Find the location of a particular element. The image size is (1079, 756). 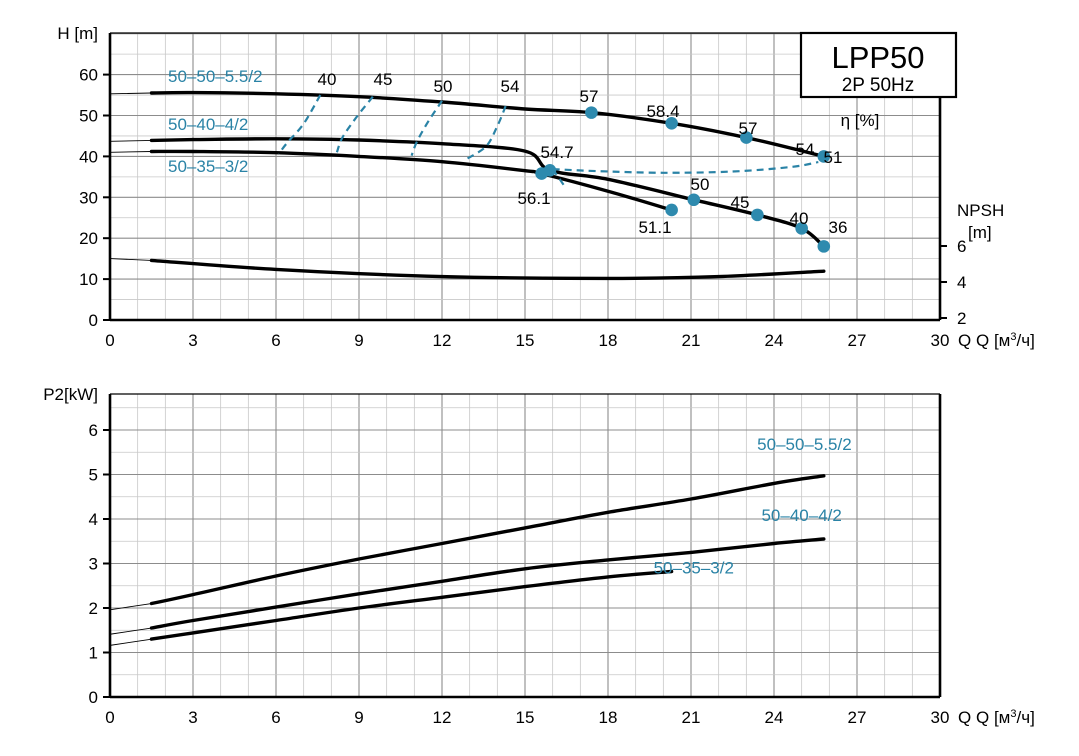

iso-efficiency-label: 40 is located at coordinates (327, 79).